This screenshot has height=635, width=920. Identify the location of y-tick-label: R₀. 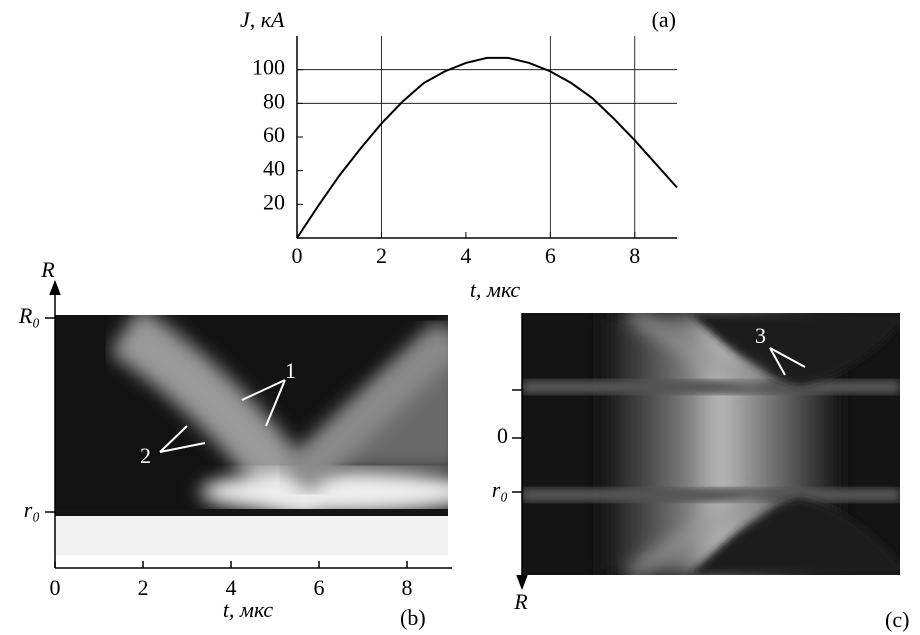
(29, 315).